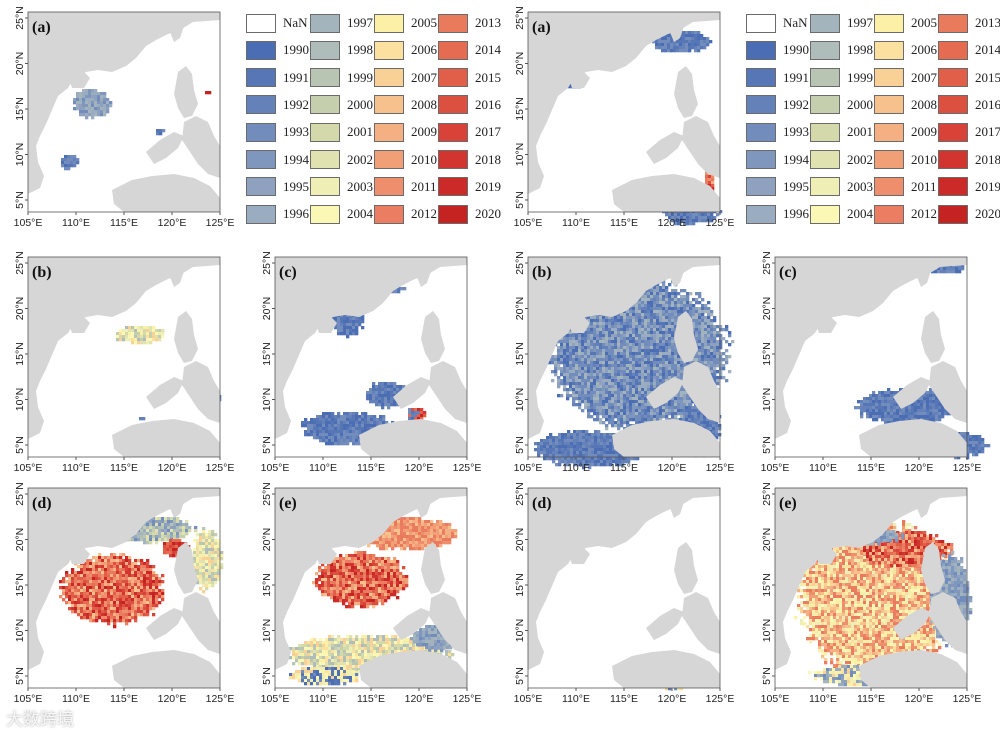  What do you see at coordinates (277, 160) in the screenshot?
I see `legend-left-item-1994: 1994` at bounding box center [277, 160].